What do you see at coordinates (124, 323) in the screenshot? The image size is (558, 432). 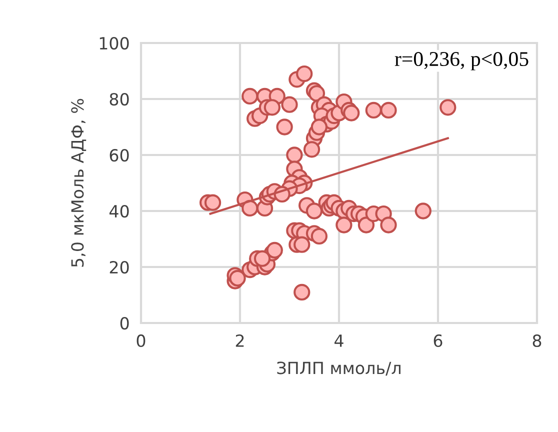 I see `y-tick-label: 0` at bounding box center [124, 323].